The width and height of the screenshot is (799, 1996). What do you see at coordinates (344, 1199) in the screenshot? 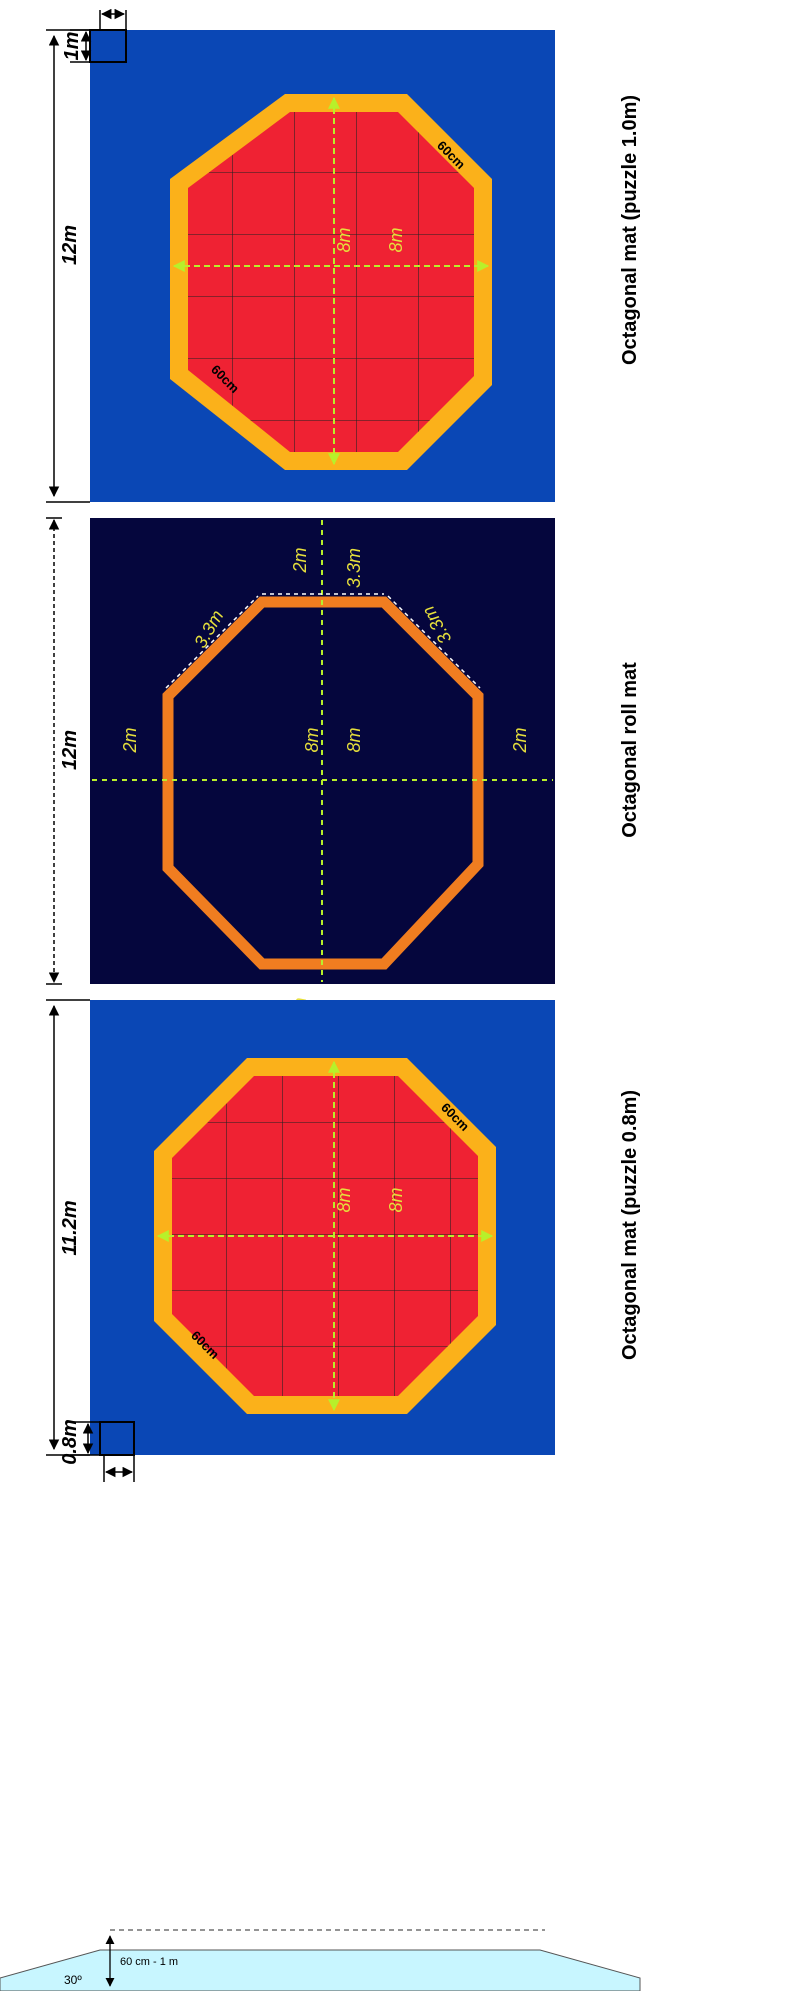
I see `bottom-diagonal-label-1: 8m` at bounding box center [344, 1199].